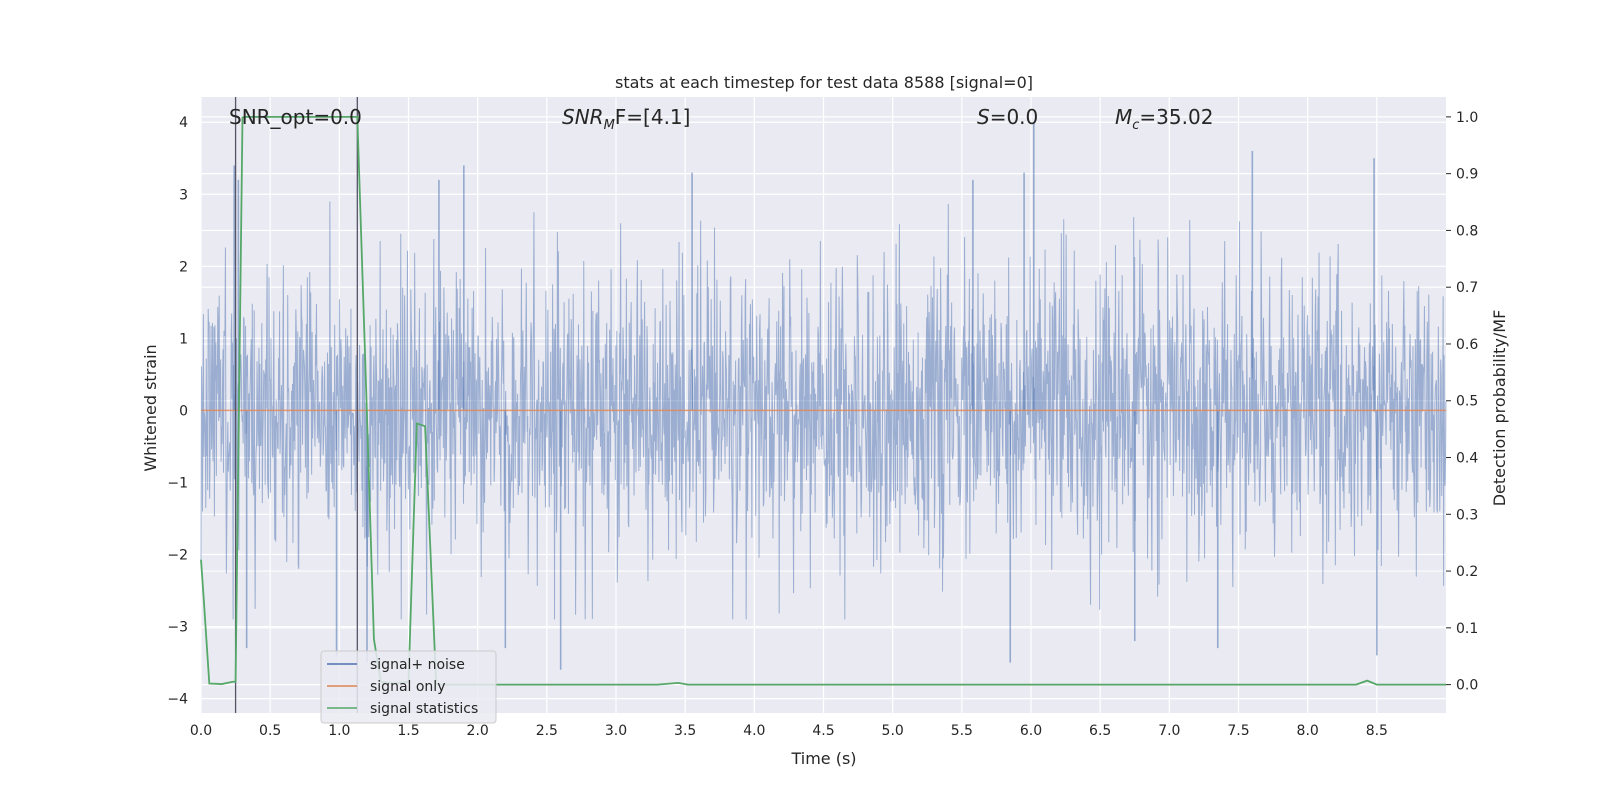  What do you see at coordinates (893, 731) in the screenshot?
I see `x-tick-label: 5.0` at bounding box center [893, 731].